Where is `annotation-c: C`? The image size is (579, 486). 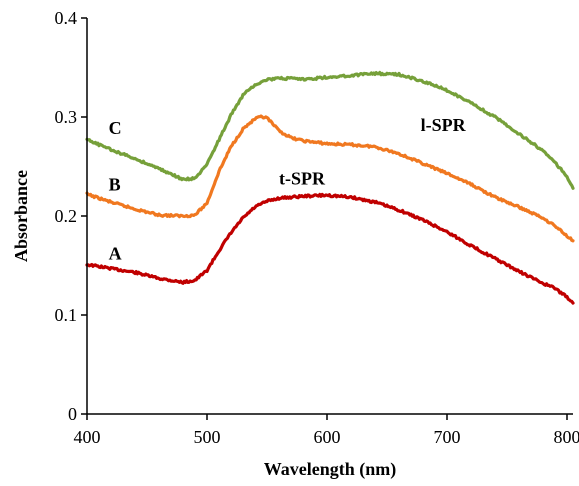 annotation-c: C is located at coordinates (115, 128).